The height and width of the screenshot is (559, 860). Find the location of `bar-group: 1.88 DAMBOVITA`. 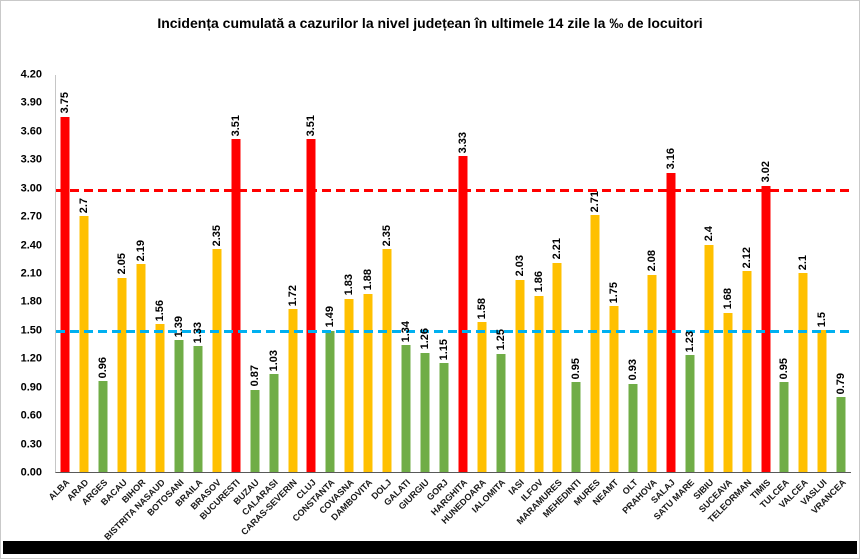

bar-group: 1.88 DAMBOVITA is located at coordinates (353, 298).